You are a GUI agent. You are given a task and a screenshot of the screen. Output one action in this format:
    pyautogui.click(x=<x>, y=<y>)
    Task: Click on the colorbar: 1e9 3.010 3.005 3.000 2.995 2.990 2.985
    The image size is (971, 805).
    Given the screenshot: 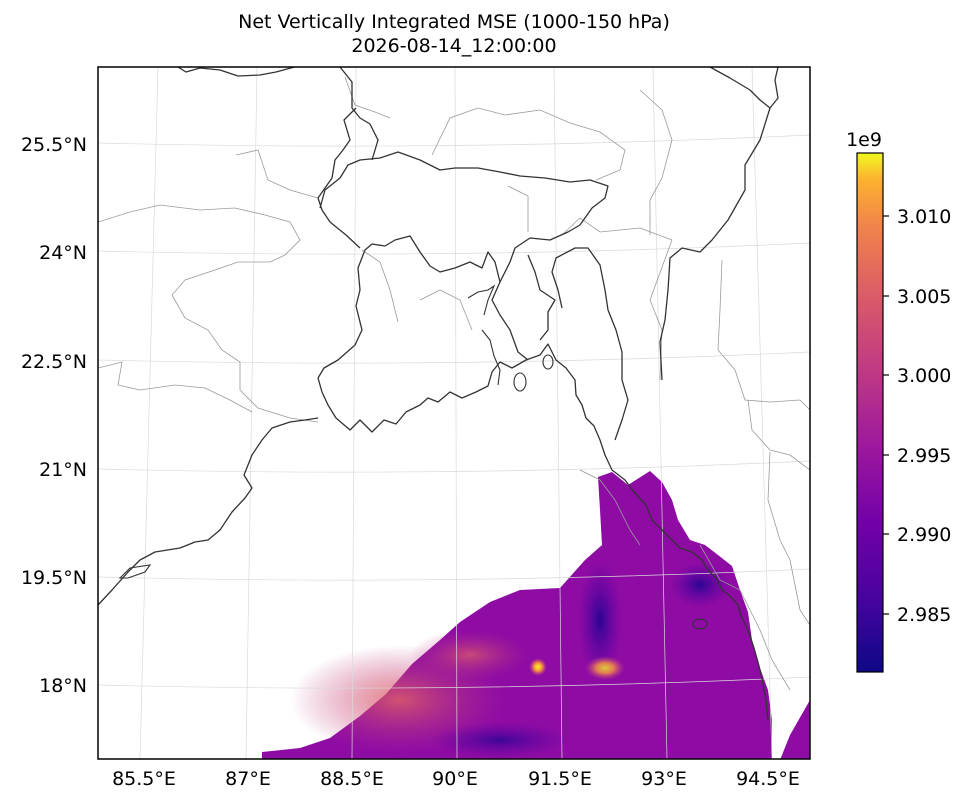 What is the action you would take?
    pyautogui.click(x=898, y=401)
    